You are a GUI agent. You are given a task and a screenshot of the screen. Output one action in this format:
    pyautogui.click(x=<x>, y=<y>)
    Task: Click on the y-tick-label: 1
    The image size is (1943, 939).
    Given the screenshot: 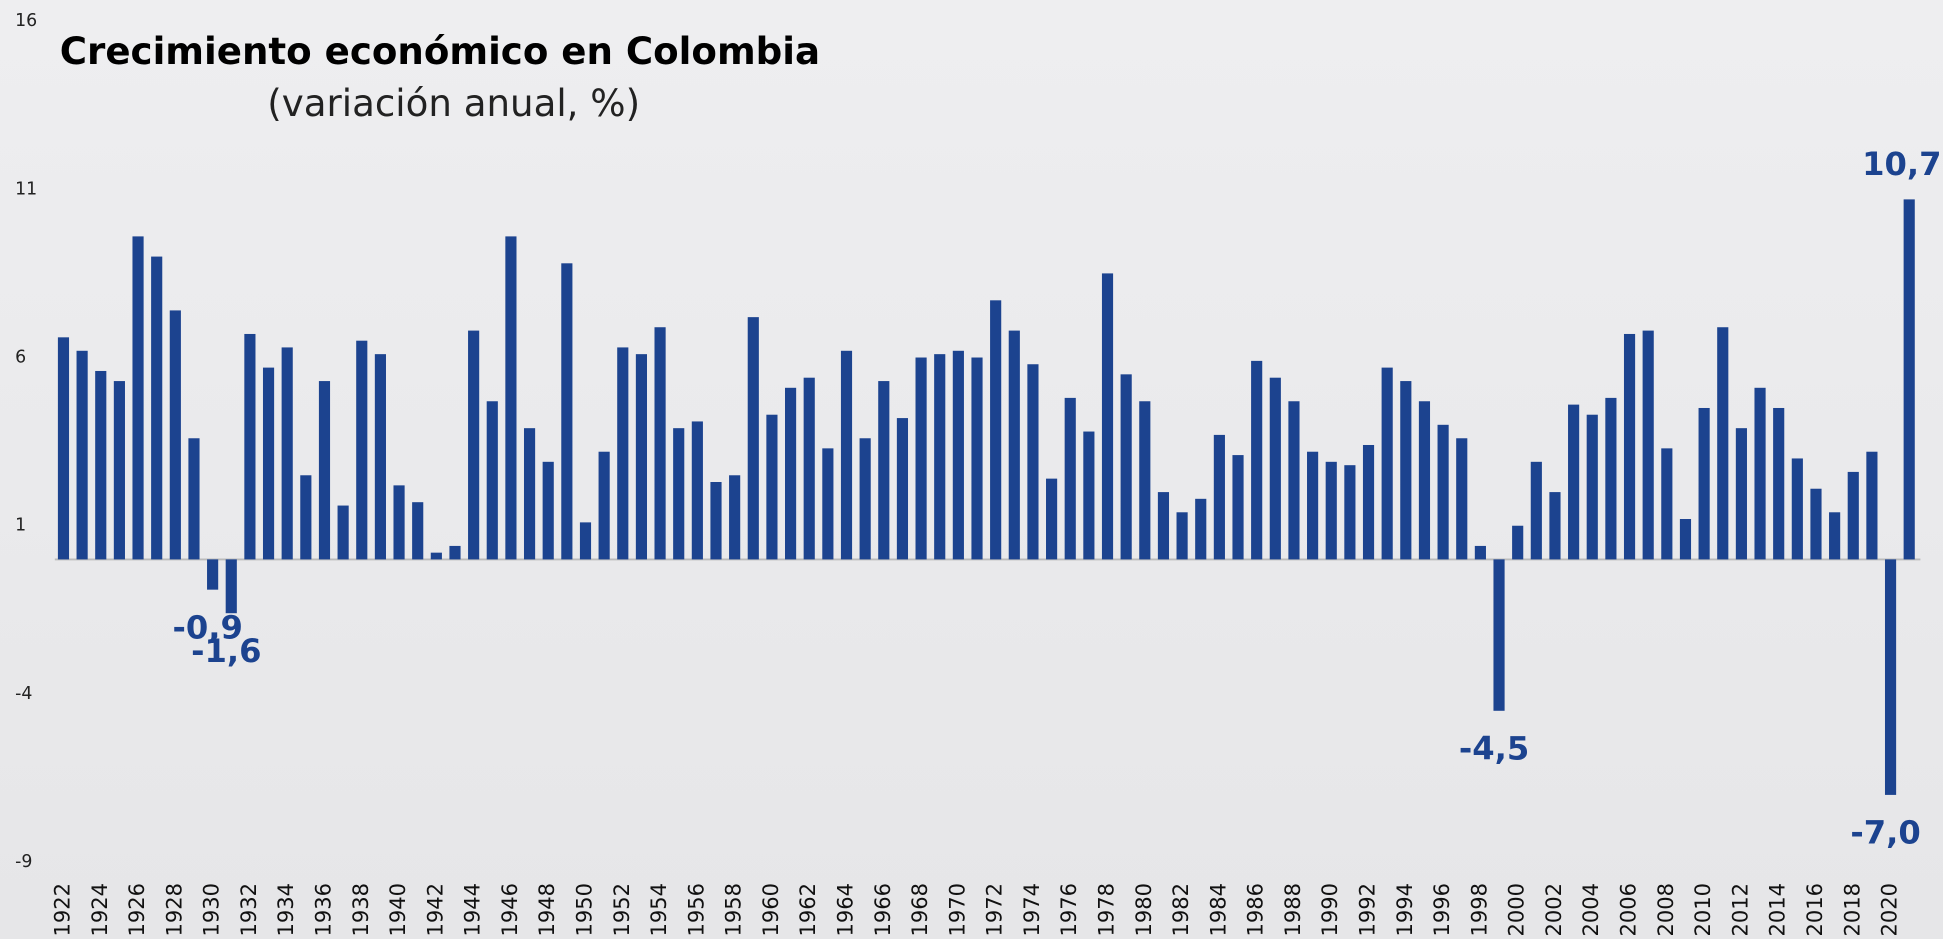 What is the action you would take?
    pyautogui.click(x=20, y=526)
    